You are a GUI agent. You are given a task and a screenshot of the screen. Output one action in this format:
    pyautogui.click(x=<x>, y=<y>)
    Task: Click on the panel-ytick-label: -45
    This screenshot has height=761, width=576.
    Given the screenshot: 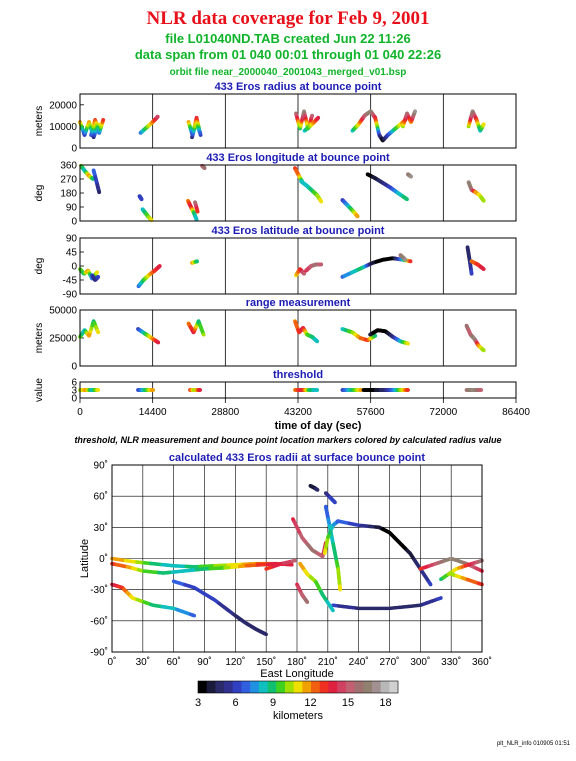 What is the action you would take?
    pyautogui.click(x=70, y=281)
    